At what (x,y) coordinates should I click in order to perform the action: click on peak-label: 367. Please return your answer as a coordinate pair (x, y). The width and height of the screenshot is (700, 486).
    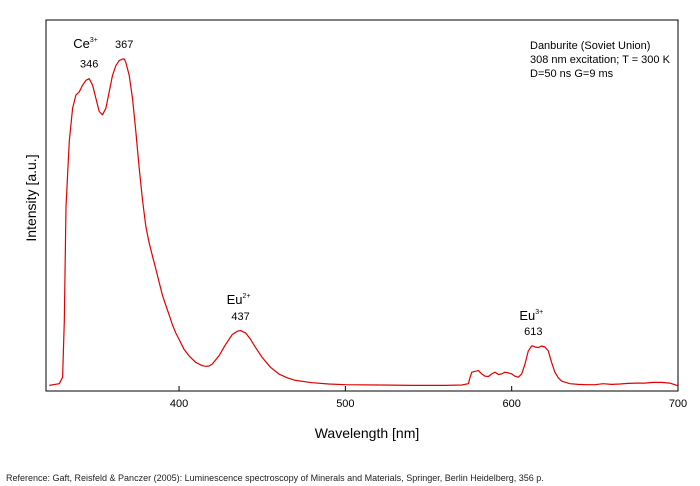
    Looking at the image, I should click on (124, 45).